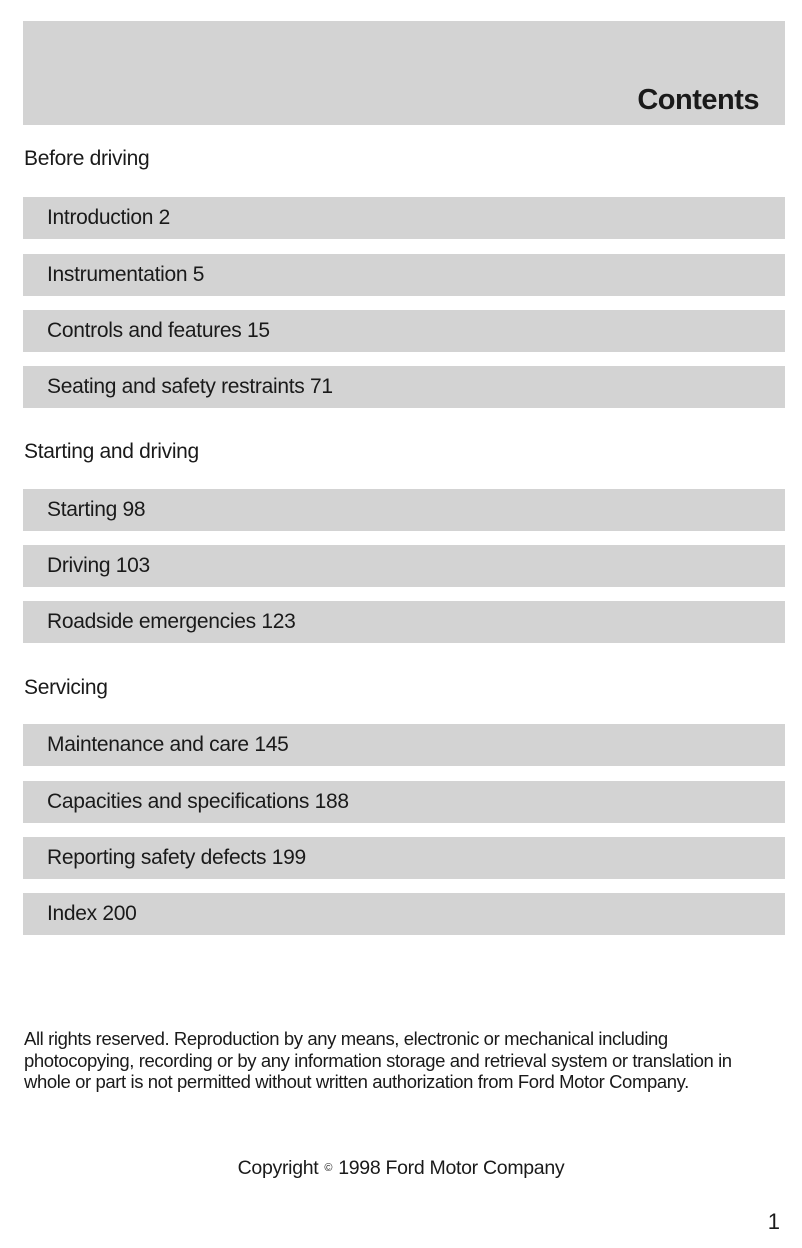  What do you see at coordinates (404, 331) in the screenshot?
I see `toc-entry: Controls and features 15` at bounding box center [404, 331].